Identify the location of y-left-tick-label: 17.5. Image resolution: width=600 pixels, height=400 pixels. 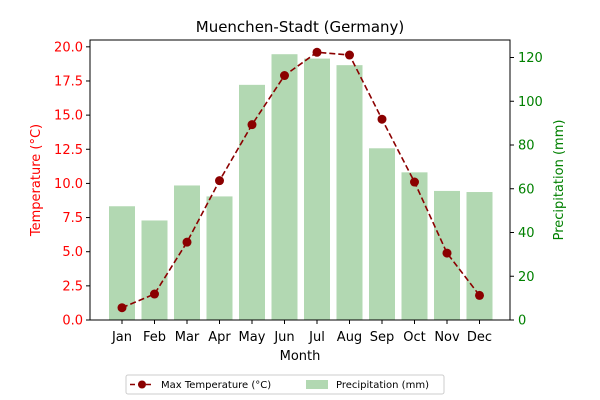
(68, 81).